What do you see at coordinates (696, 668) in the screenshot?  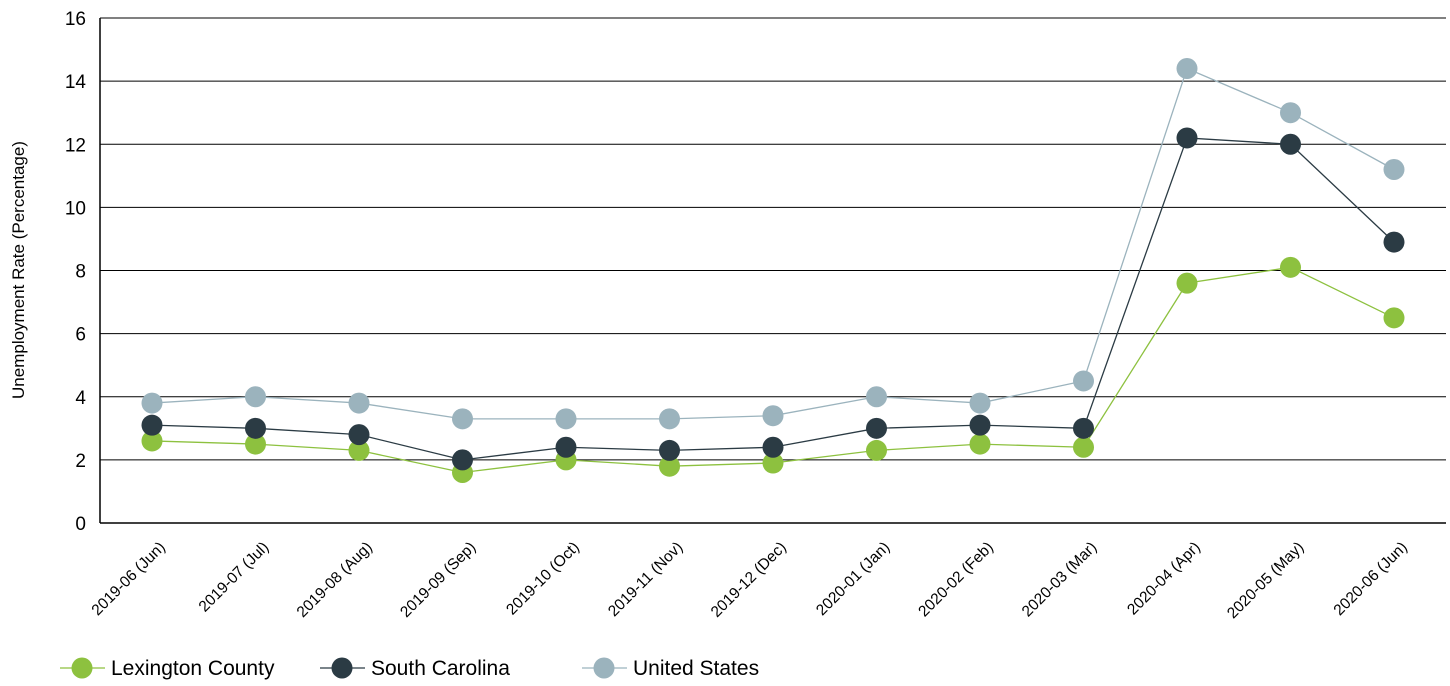 I see `legend-label: United States` at bounding box center [696, 668].